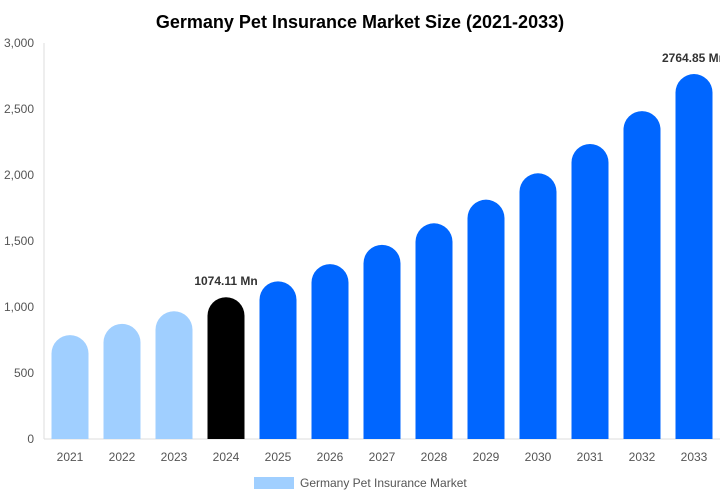  What do you see at coordinates (434, 457) in the screenshot?
I see `x-tick-label: 2028` at bounding box center [434, 457].